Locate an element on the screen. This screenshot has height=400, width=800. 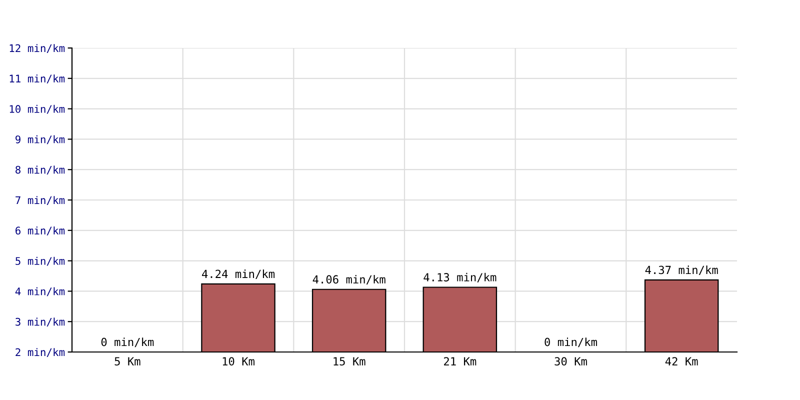
x-tick-label: 30 Km is located at coordinates (570, 361).